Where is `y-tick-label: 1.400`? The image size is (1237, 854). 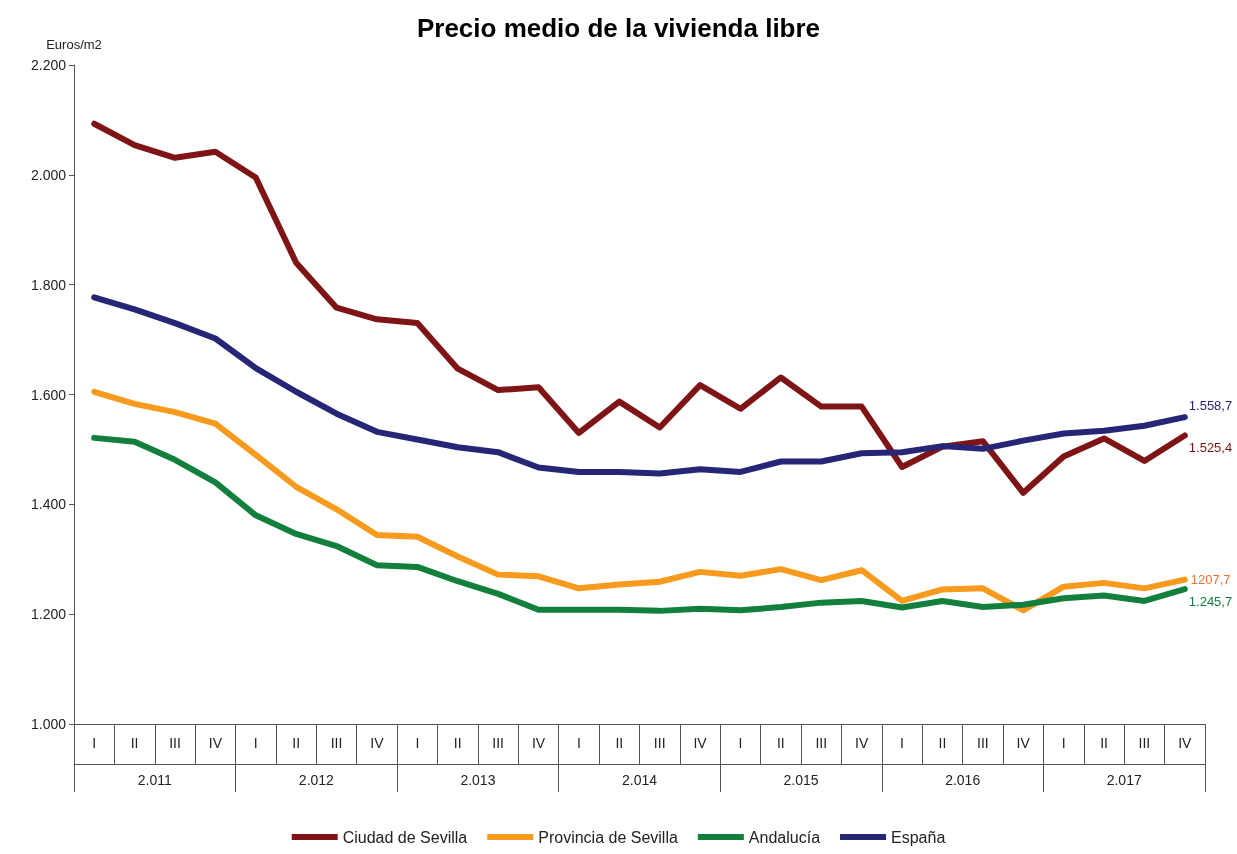
y-tick-label: 1.400 is located at coordinates (48, 504).